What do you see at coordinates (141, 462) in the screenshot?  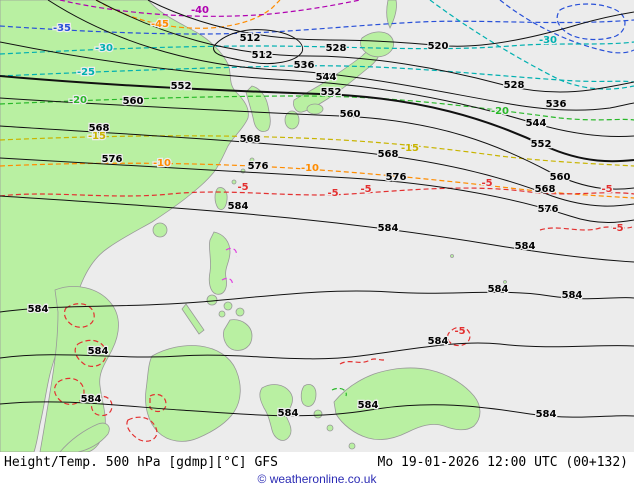 I see `chart-title: Height/Temp. 500 hPa [gdmp][°C] GFS` at bounding box center [141, 462].